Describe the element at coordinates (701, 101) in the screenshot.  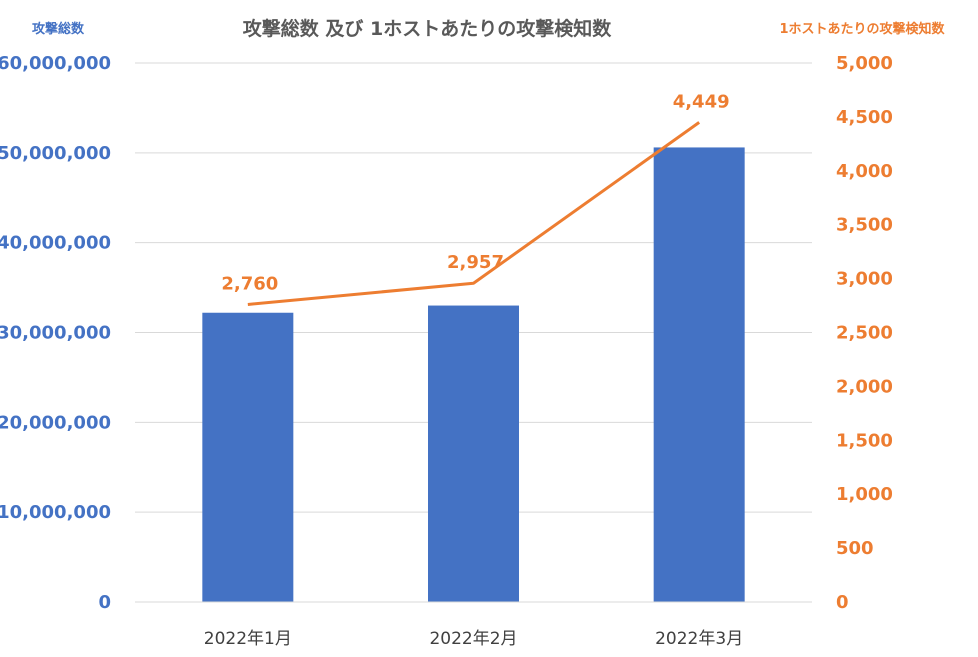
I see `data-label: 4,449` at that location.